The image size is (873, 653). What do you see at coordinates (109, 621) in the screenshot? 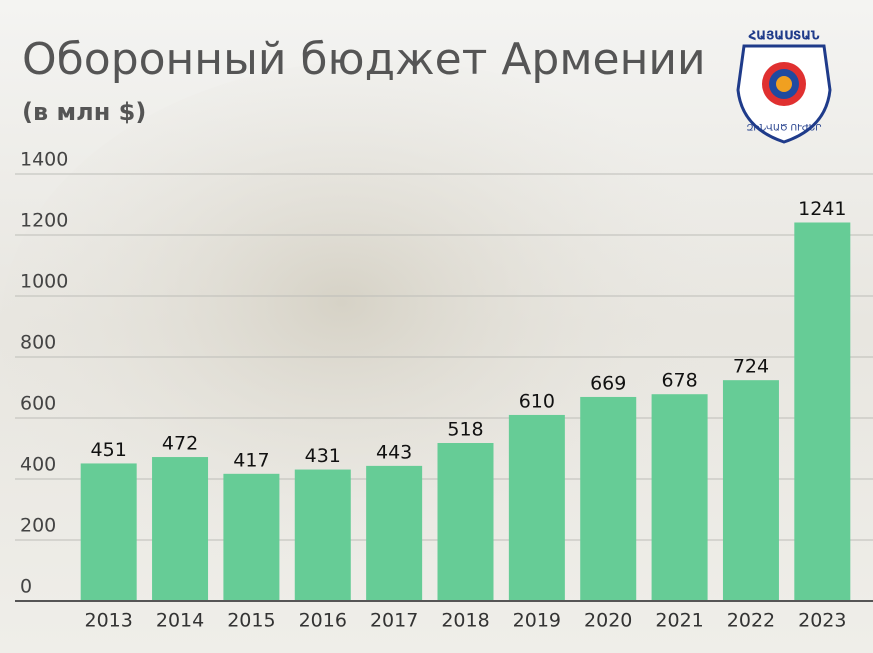
I see `x-tick-label: 2013` at bounding box center [109, 621].